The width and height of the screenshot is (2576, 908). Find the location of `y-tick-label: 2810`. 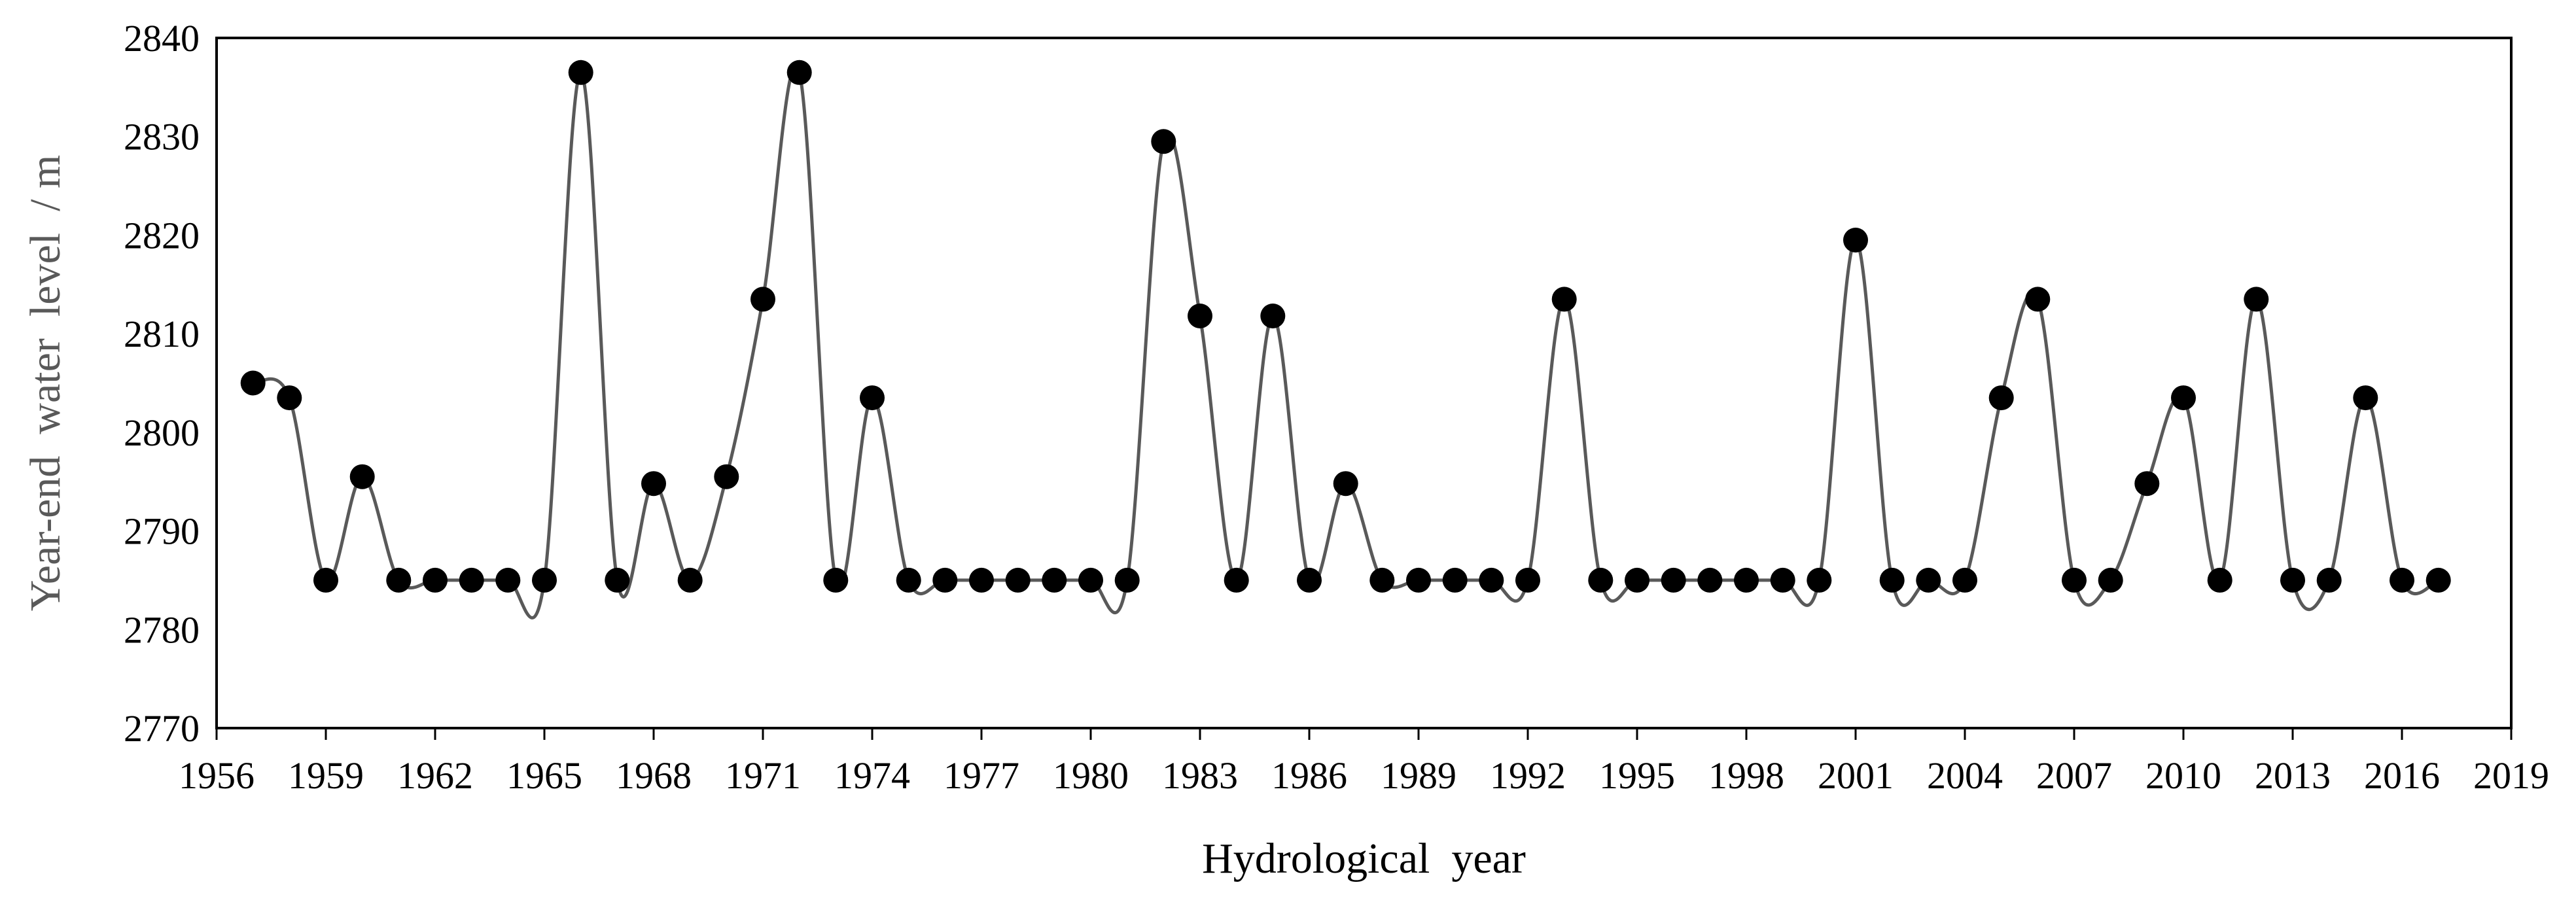

y-tick-label: 2810 is located at coordinates (162, 334).